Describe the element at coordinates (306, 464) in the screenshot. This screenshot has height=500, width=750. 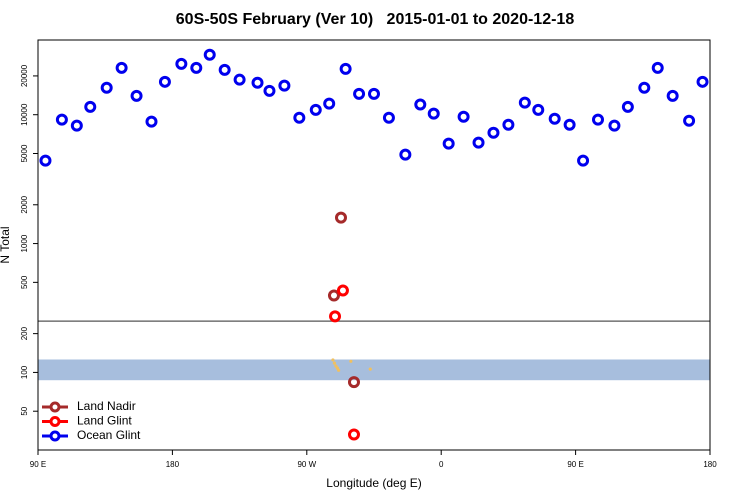
I see `x-tick-label: 90 W` at that location.